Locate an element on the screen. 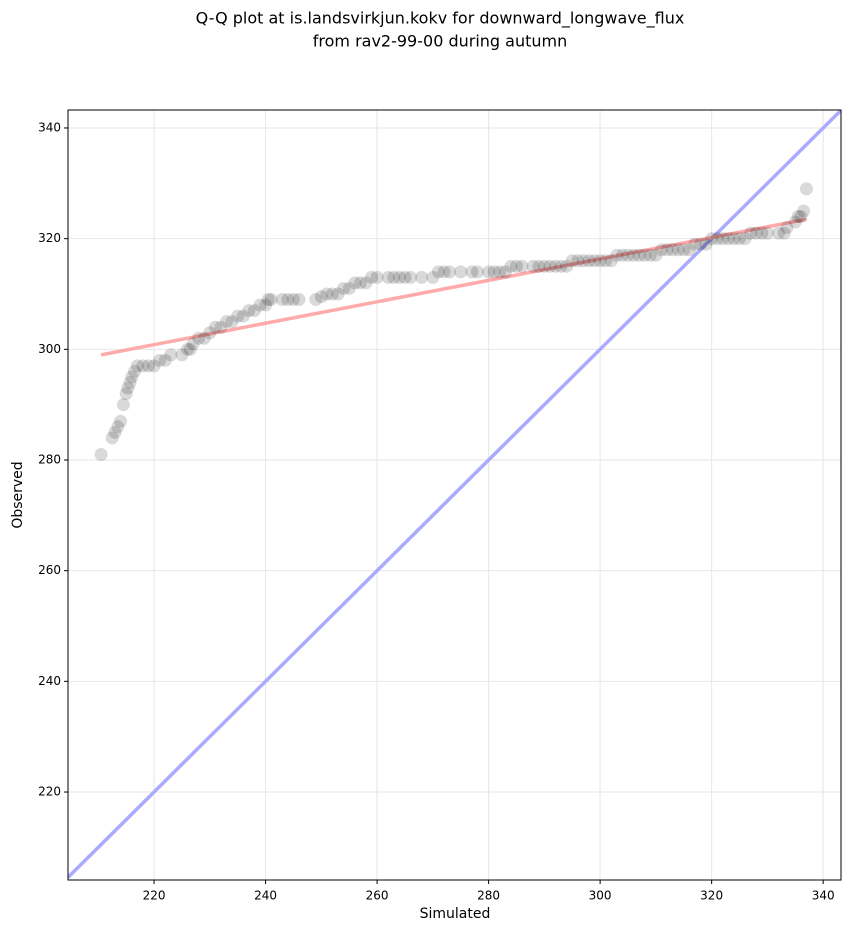 This screenshot has width=851, height=938. y-tick-label: 240 is located at coordinates (49, 681).